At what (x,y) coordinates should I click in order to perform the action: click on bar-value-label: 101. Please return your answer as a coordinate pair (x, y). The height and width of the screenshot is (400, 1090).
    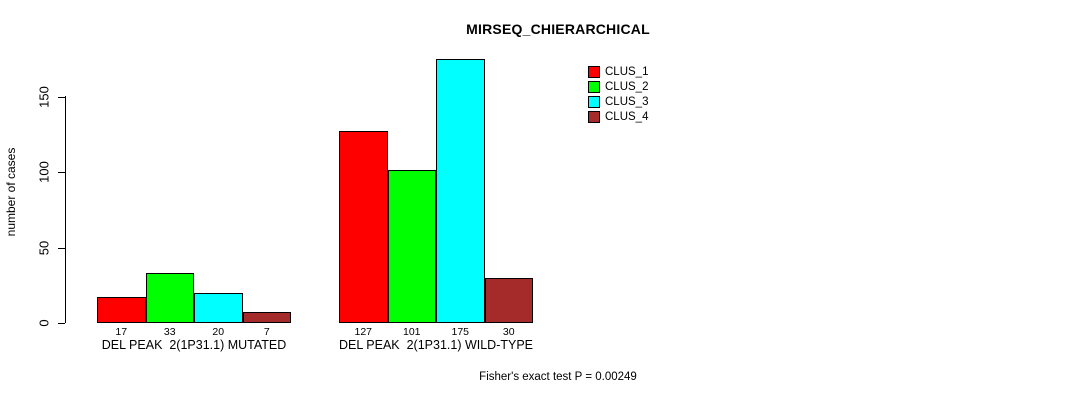
    Looking at the image, I should click on (411, 332).